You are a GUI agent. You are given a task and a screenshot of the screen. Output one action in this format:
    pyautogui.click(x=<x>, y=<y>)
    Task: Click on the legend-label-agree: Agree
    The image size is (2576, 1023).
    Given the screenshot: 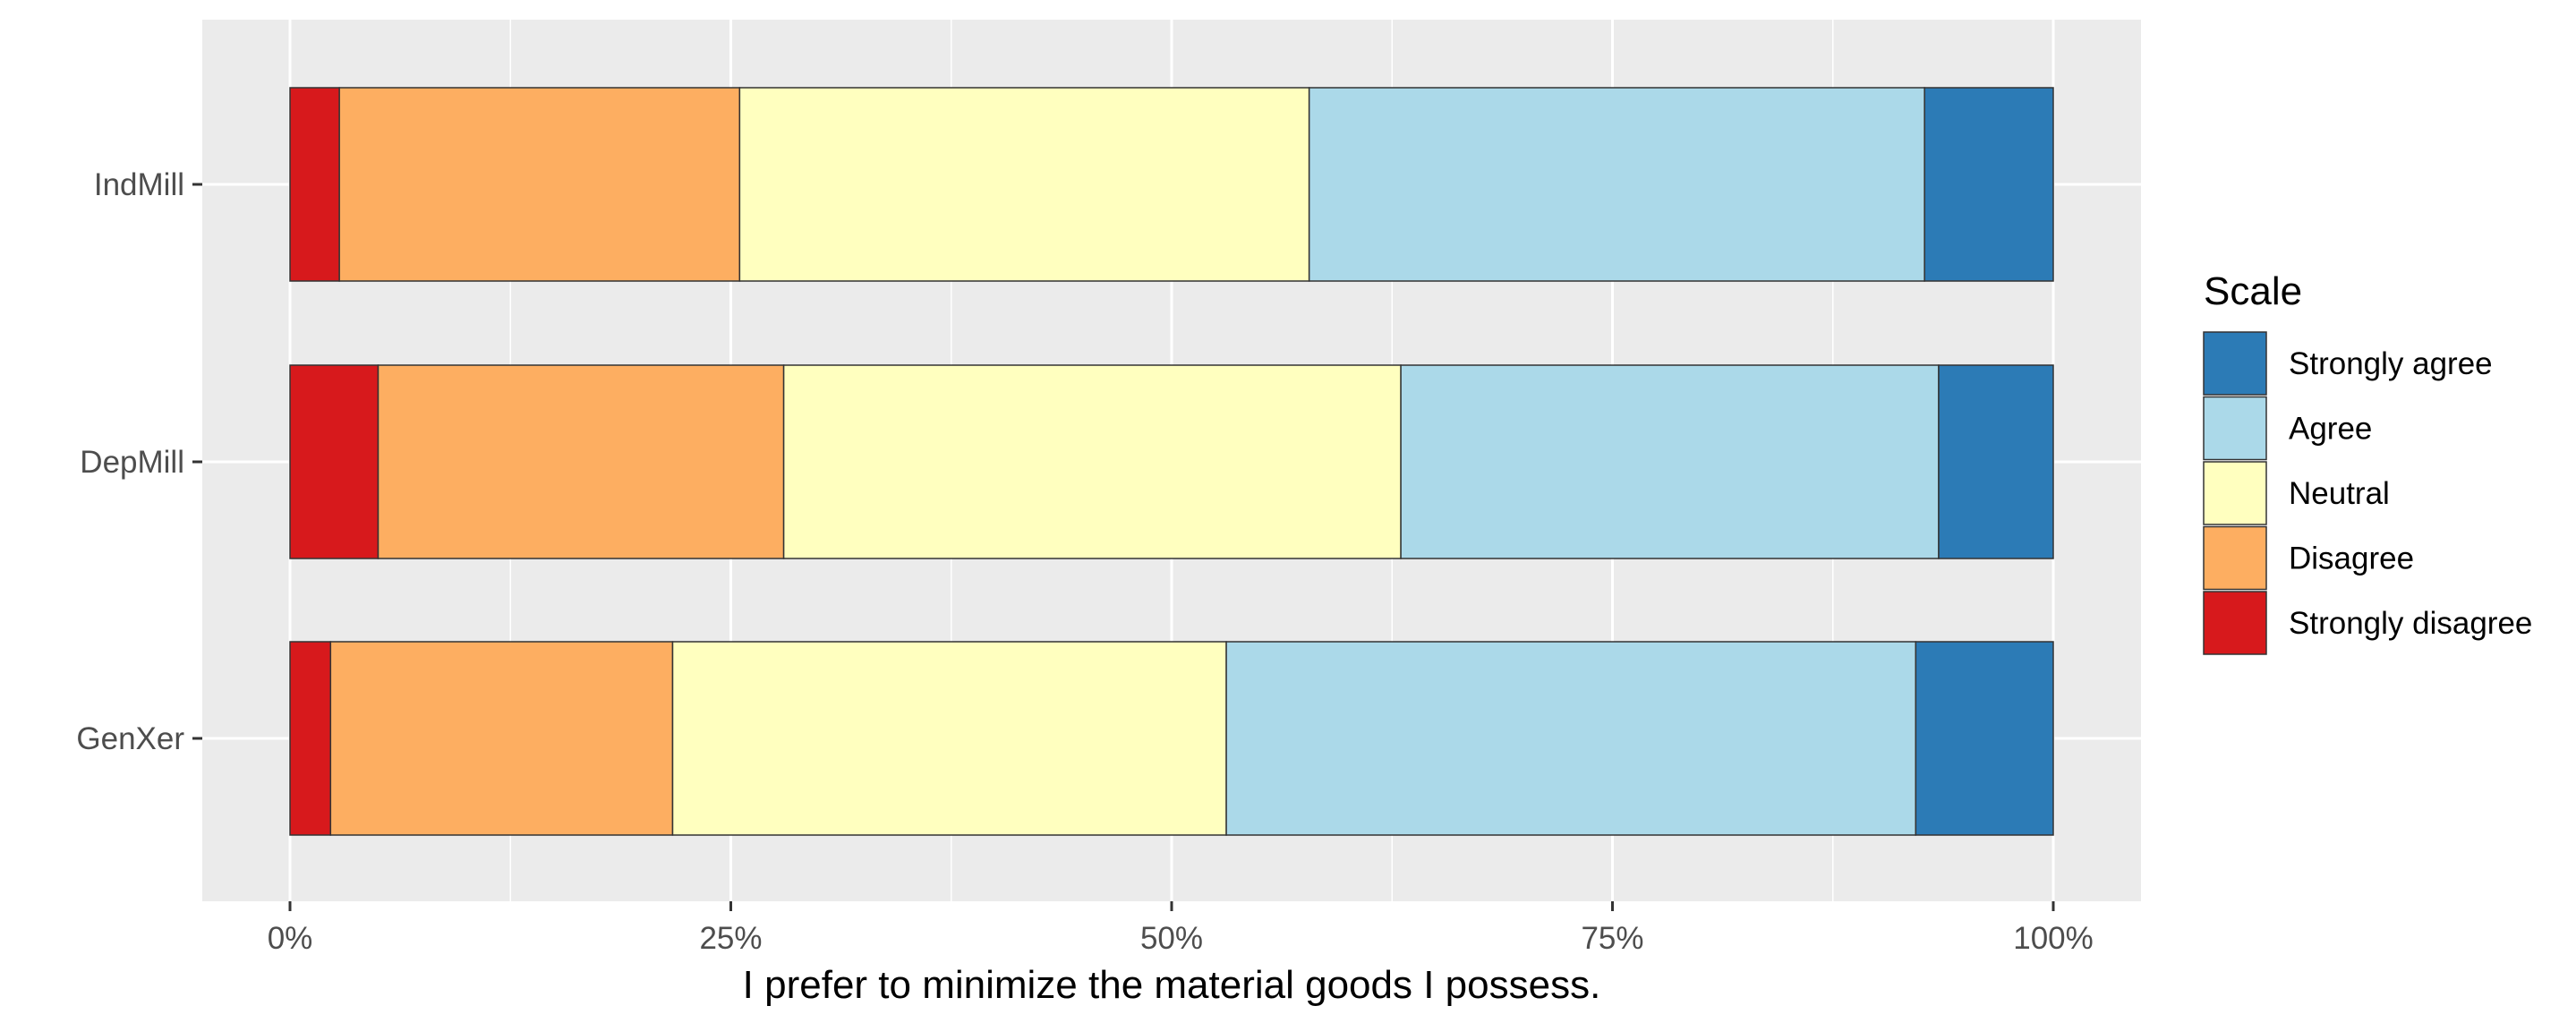 What is the action you would take?
    pyautogui.click(x=2330, y=429)
    